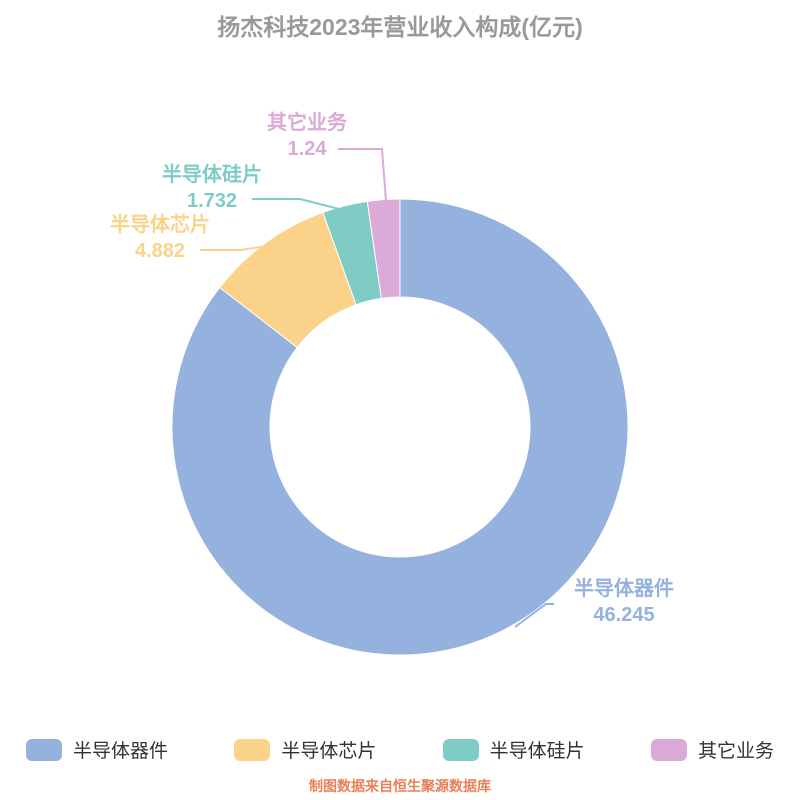 Image resolution: width=800 pixels, height=800 pixels. Describe the element at coordinates (400, 786) in the screenshot. I see `data-source-note: 制图数据来自恒生聚源数据库` at that location.